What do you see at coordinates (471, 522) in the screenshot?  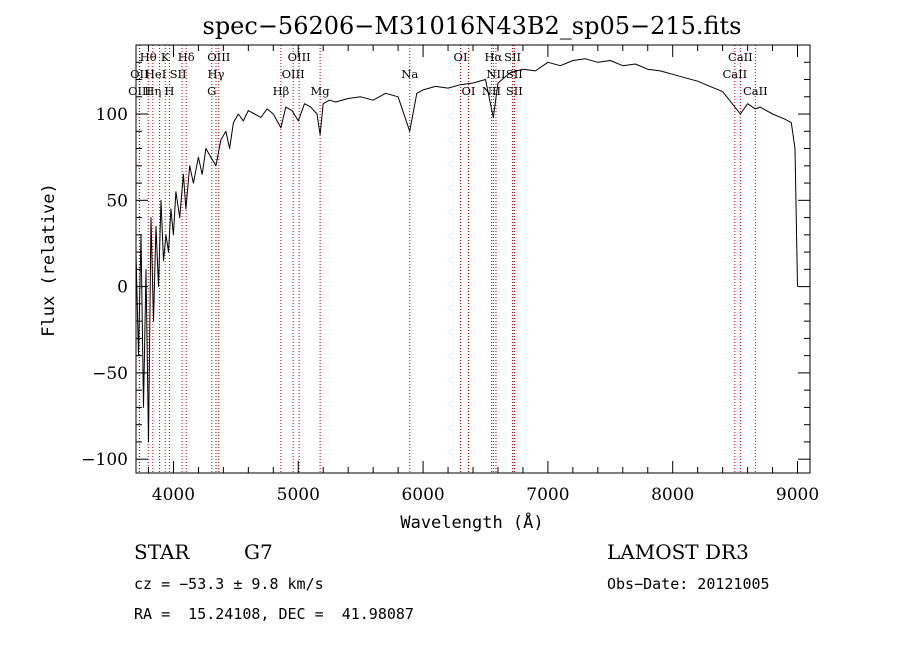 I see `x-axis-label: Wavelength (Å)` at bounding box center [471, 522].